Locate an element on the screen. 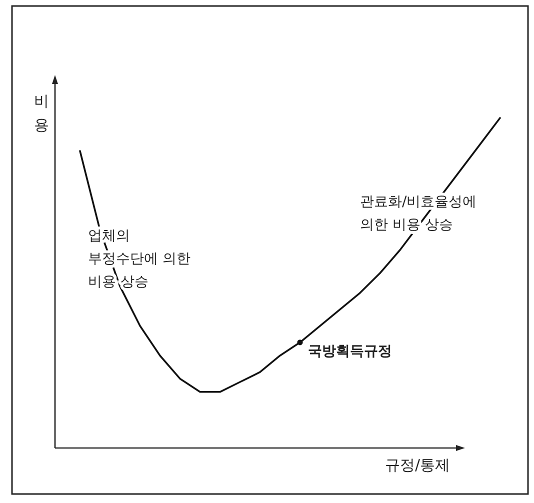  x-axis-title: 규정/통제 is located at coordinates (417, 465).